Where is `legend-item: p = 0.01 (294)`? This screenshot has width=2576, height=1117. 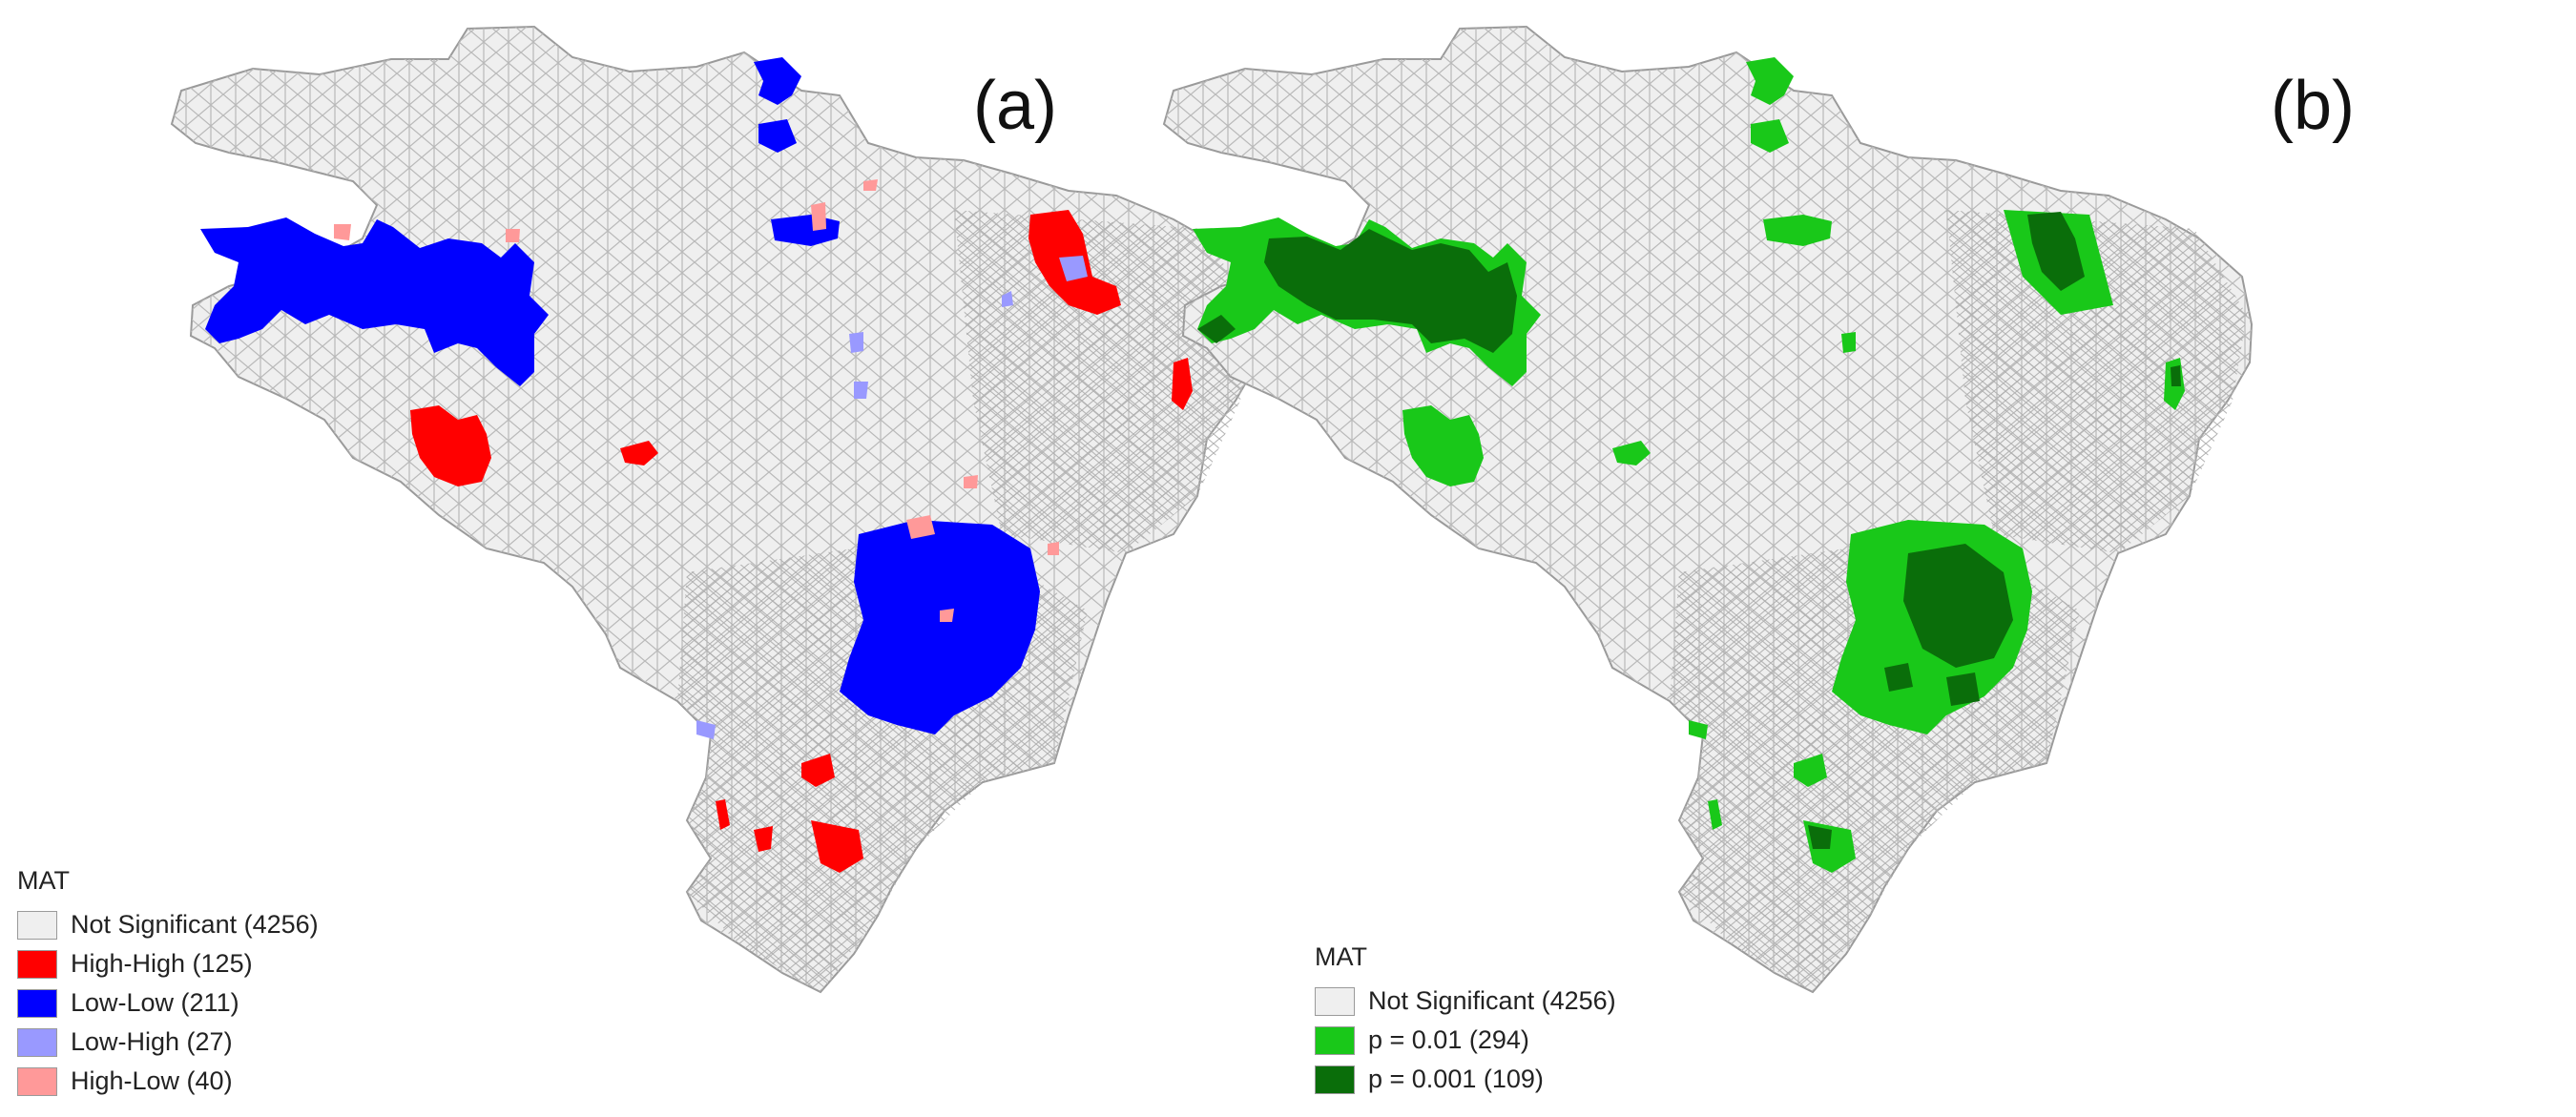 legend-item: p = 0.01 (294) is located at coordinates (1465, 1040).